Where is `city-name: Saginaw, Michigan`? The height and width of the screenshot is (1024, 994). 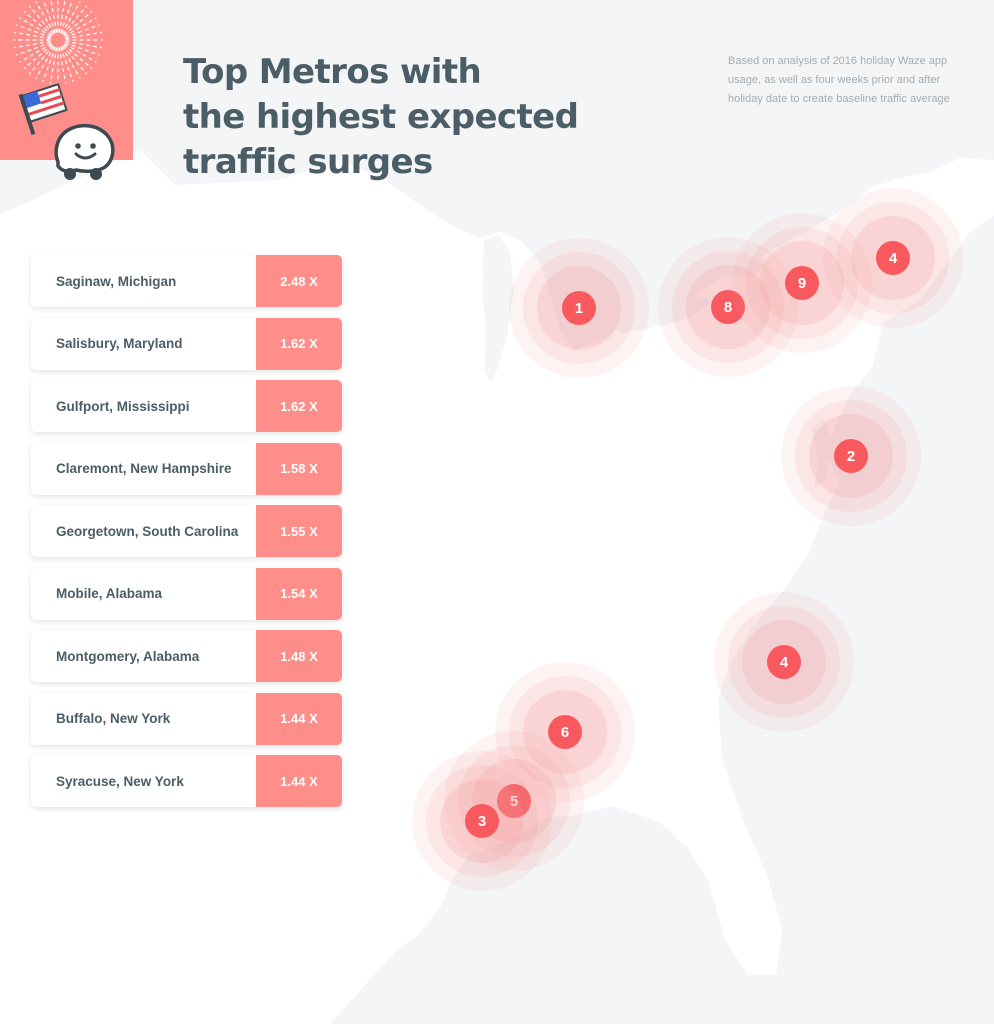 city-name: Saginaw, Michigan is located at coordinates (116, 281).